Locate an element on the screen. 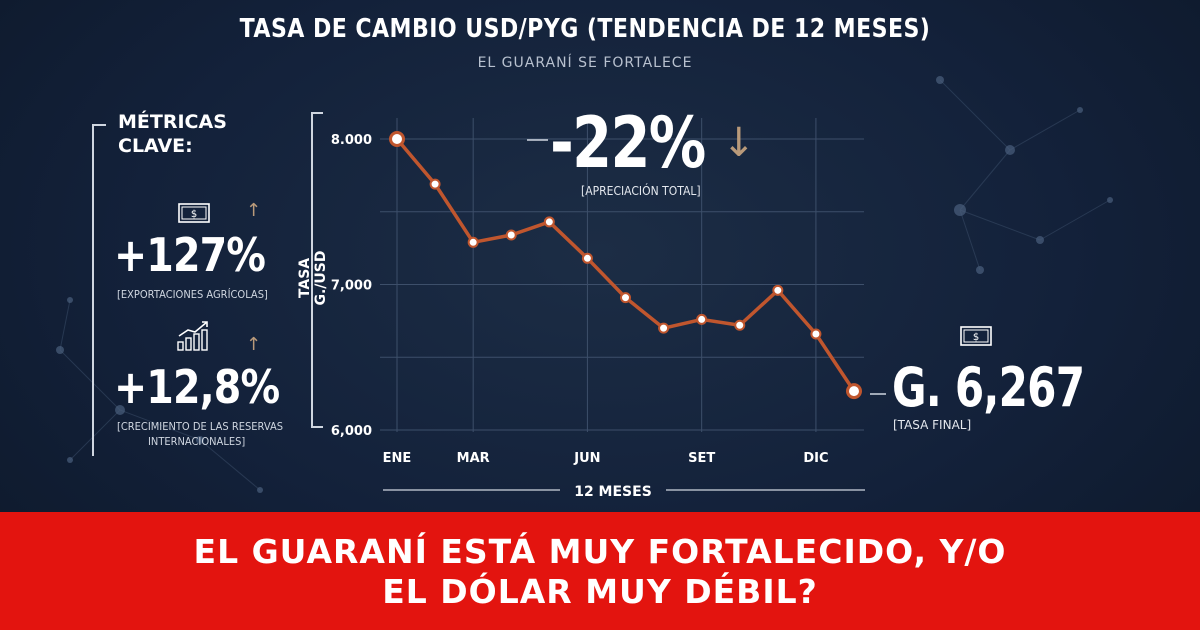  metric-reserves-label-line2: INTERNACIONALES] is located at coordinates (197, 441).